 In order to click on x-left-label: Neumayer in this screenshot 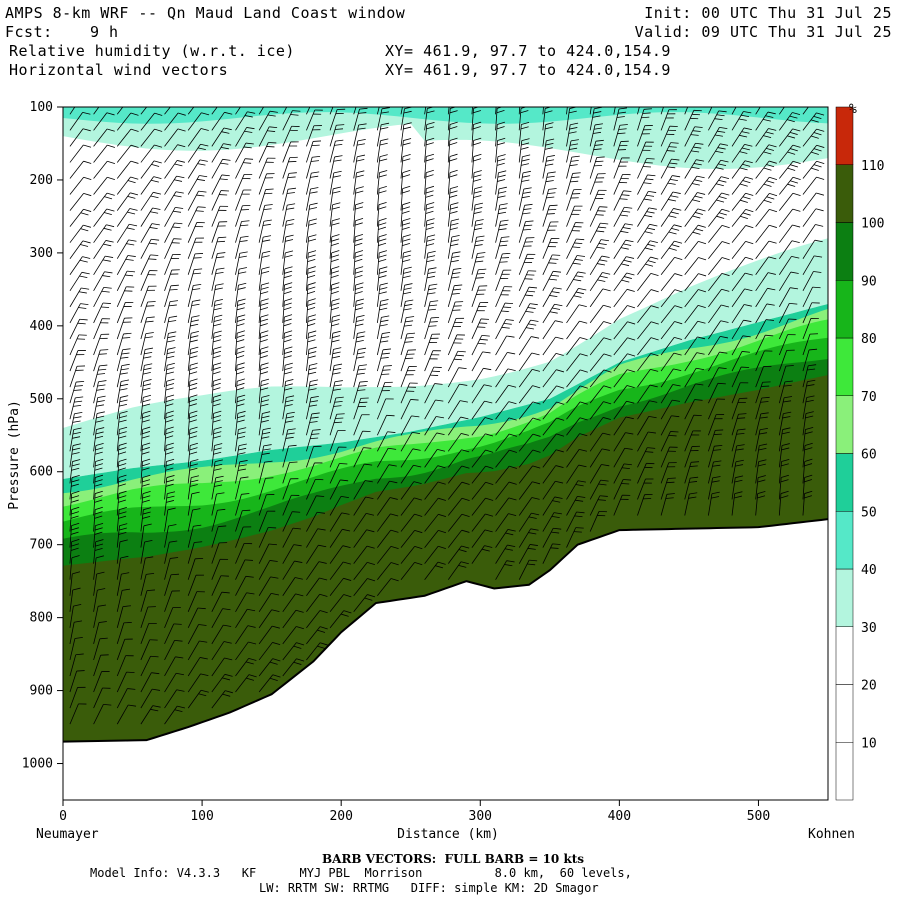, I will do `click(67, 834)`.